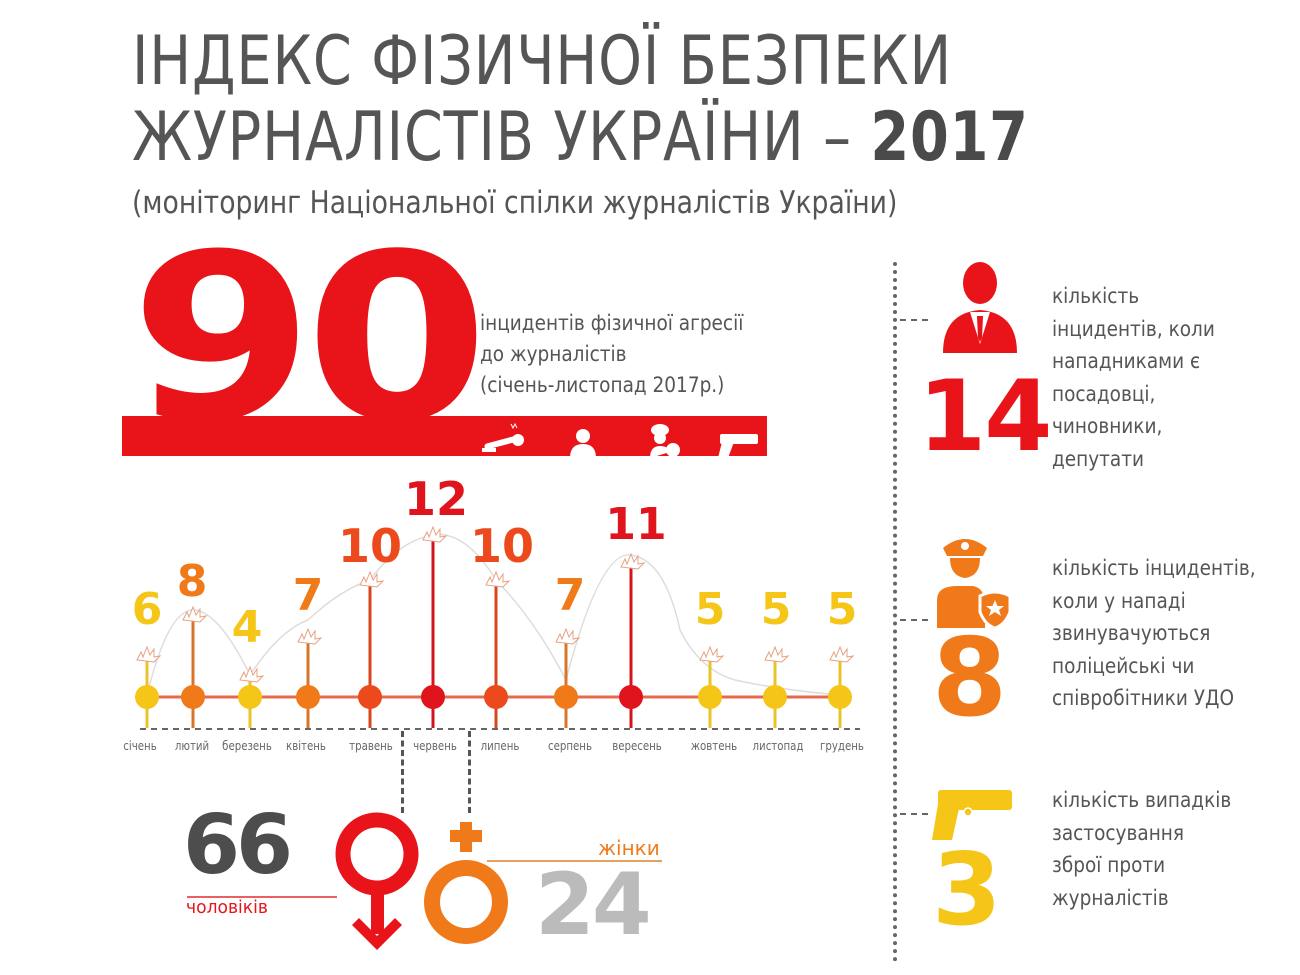 Image resolution: width=1300 pixels, height=975 pixels. Describe the element at coordinates (970, 678) in the screenshot. I see `police-value: 8` at that location.